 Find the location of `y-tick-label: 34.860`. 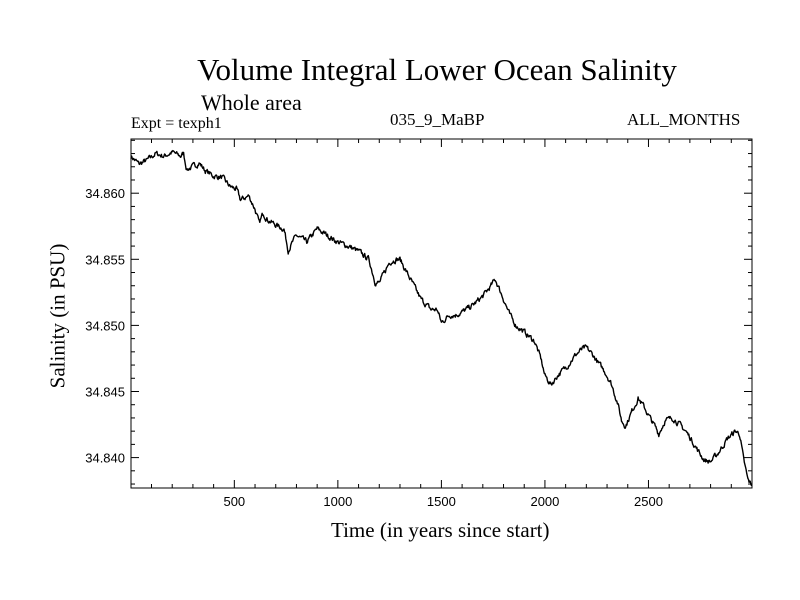

y-tick-label: 34.860 is located at coordinates (105, 193).